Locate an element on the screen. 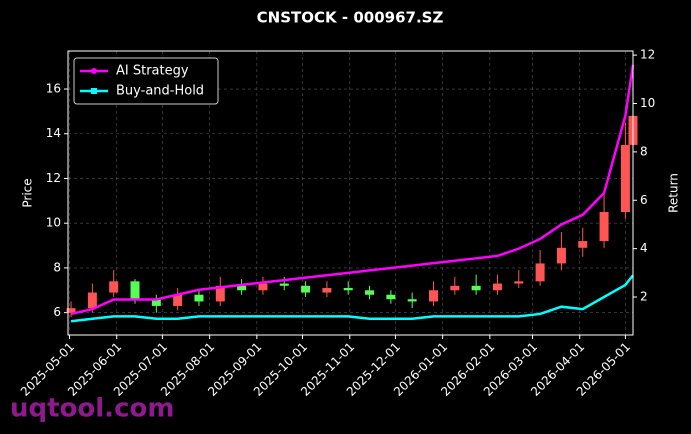 The width and height of the screenshot is (691, 434). watermark: uqtool.com is located at coordinates (92, 409).